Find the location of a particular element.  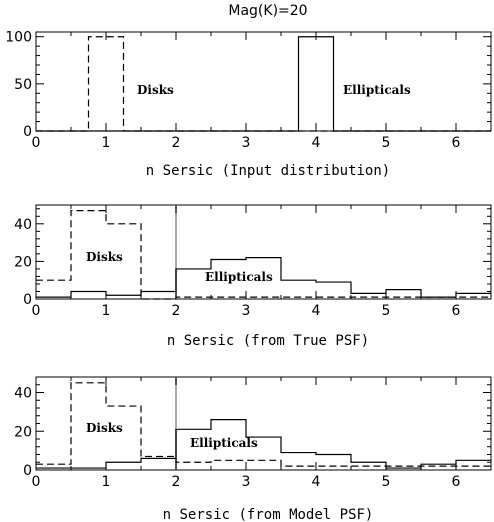

figure-title: Mag(K)=20 is located at coordinates (267, 11).